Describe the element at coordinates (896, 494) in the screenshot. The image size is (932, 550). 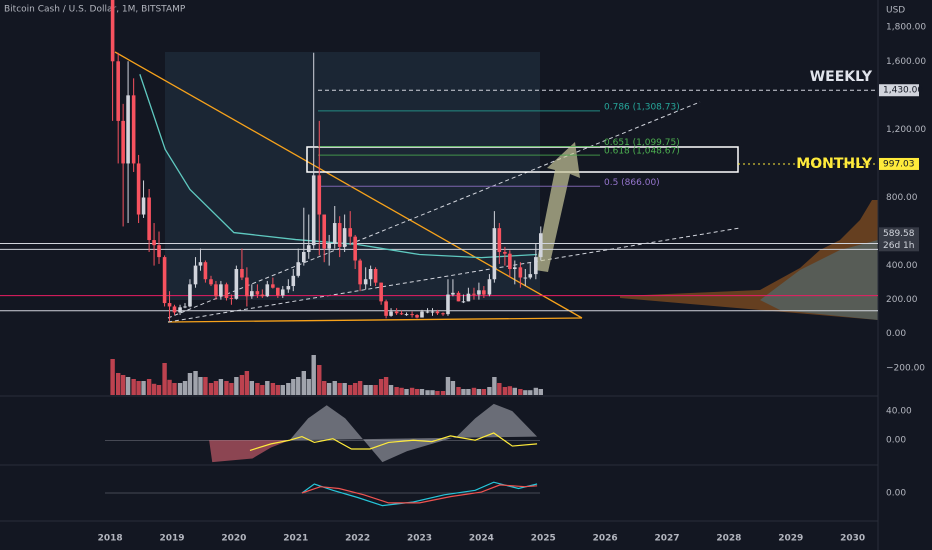
I see `y-tick-label: 0.00` at that location.